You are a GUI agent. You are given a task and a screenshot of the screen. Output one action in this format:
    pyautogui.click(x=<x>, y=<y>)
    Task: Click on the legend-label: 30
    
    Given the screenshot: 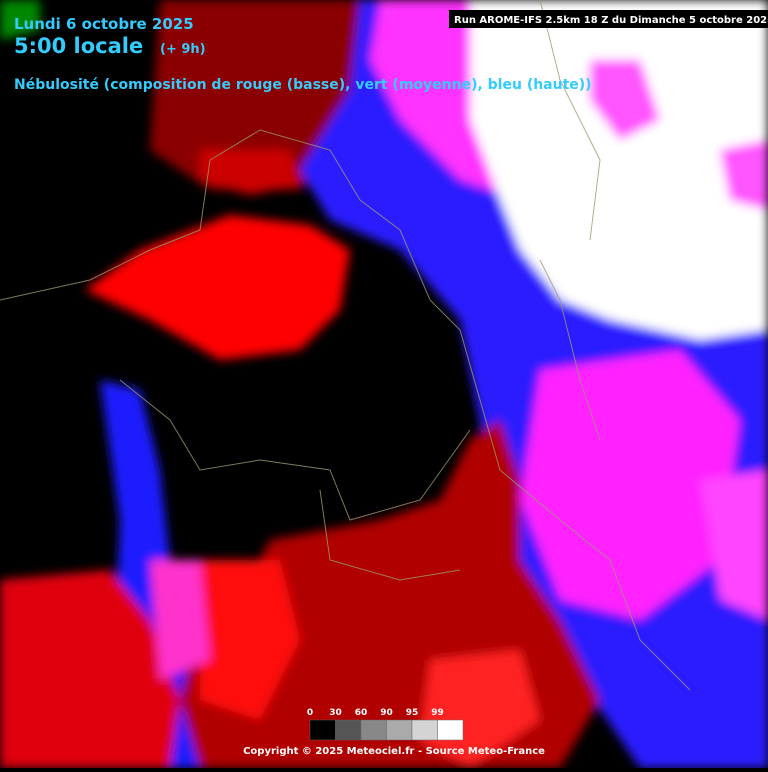 What is the action you would take?
    pyautogui.click(x=335, y=713)
    